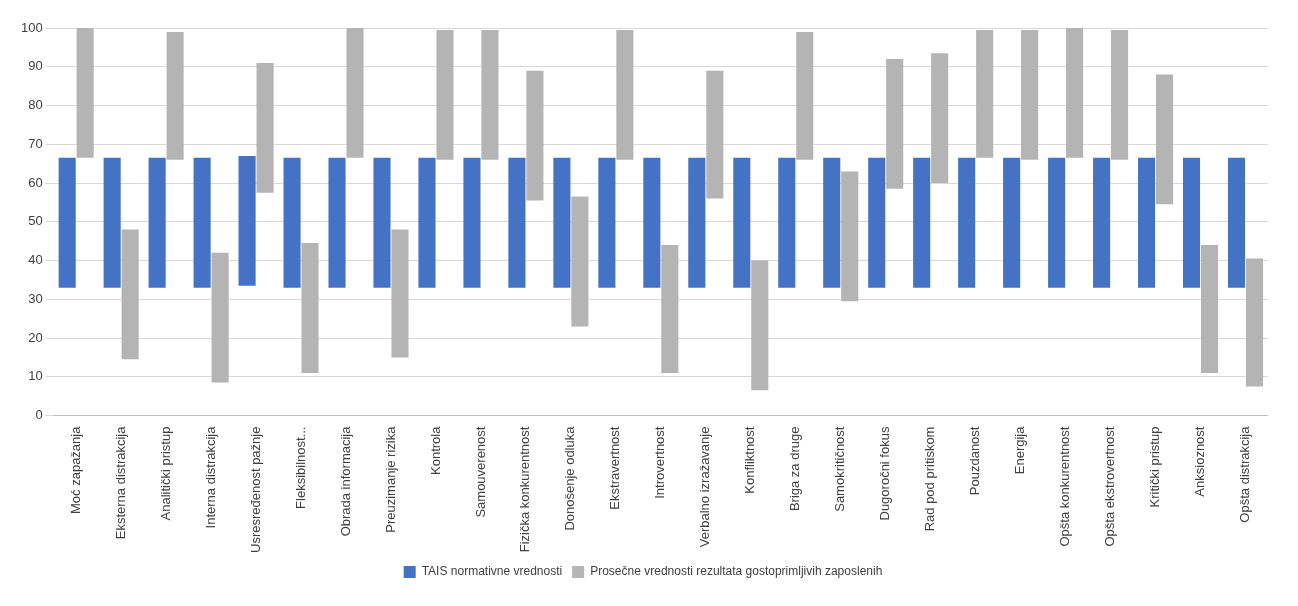 The width and height of the screenshot is (1298, 606). I want to click on x-tick-label: Usresređenost pažnje, so click(255, 490).